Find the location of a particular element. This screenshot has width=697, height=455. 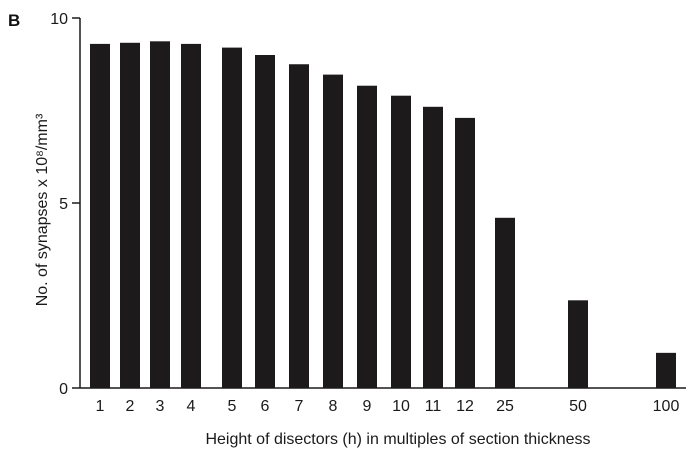

y-tick-label: 0 is located at coordinates (63, 389).